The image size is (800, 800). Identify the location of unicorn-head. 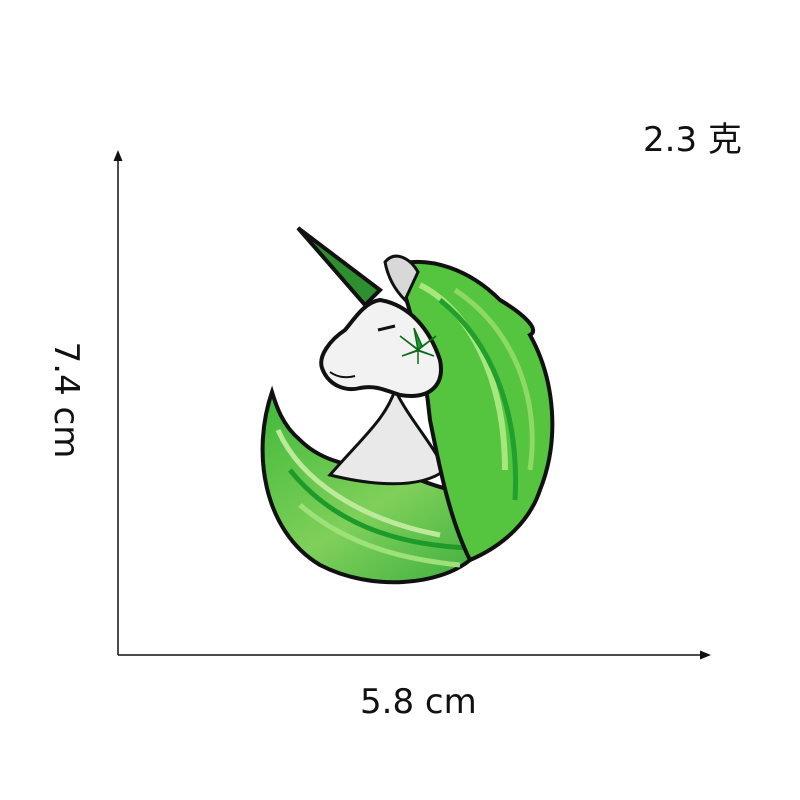
(381, 347).